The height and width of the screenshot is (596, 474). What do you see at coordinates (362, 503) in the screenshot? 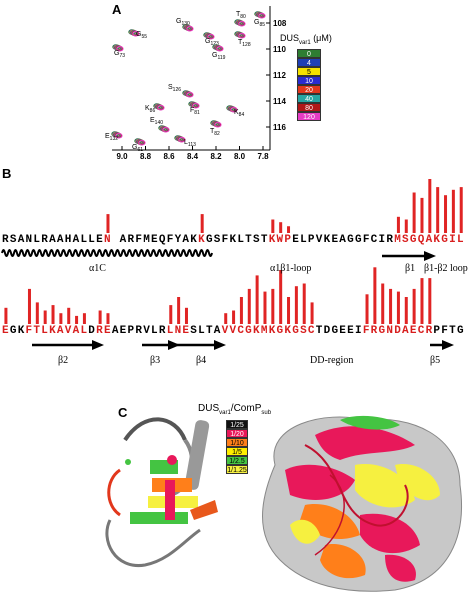
I see `surface-structure` at bounding box center [362, 503].